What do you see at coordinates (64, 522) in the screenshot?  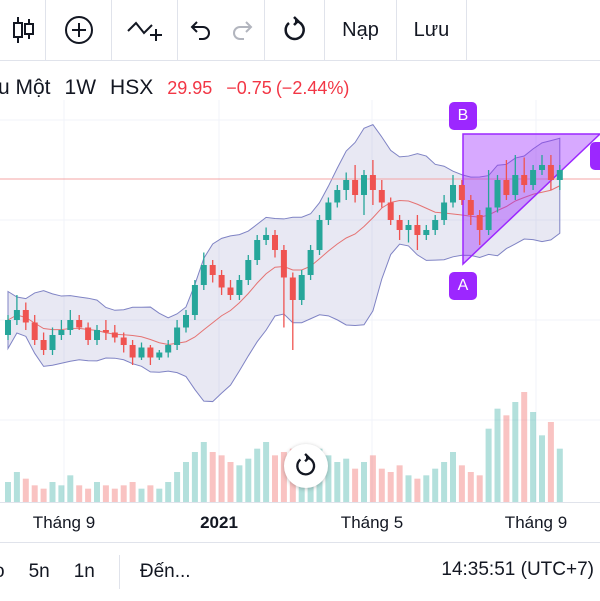 I see `x-tick: Tháng 9` at bounding box center [64, 522].